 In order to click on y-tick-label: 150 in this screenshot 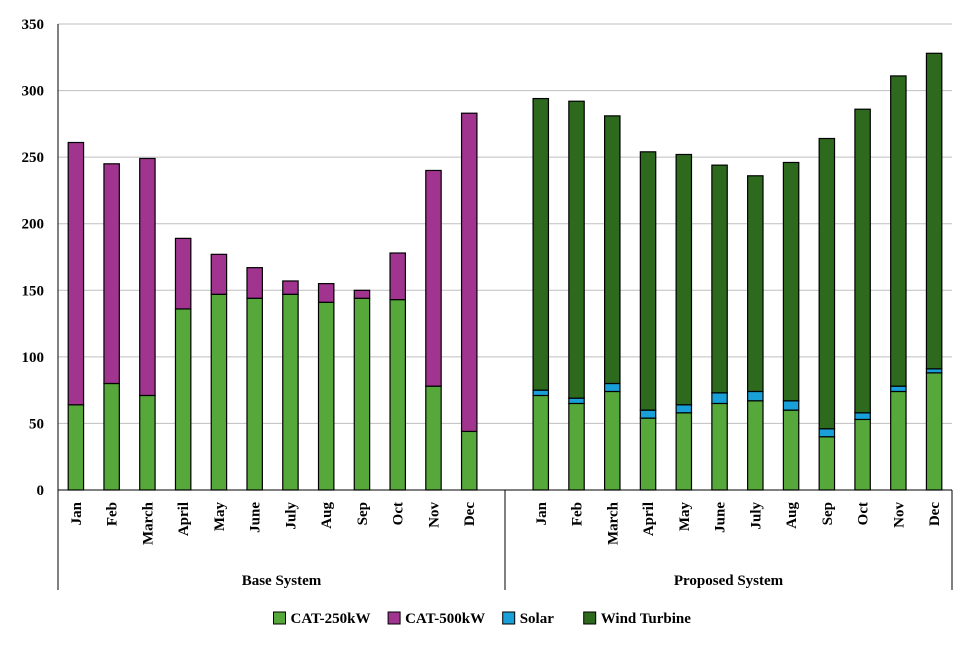, I will do `click(33, 291)`.